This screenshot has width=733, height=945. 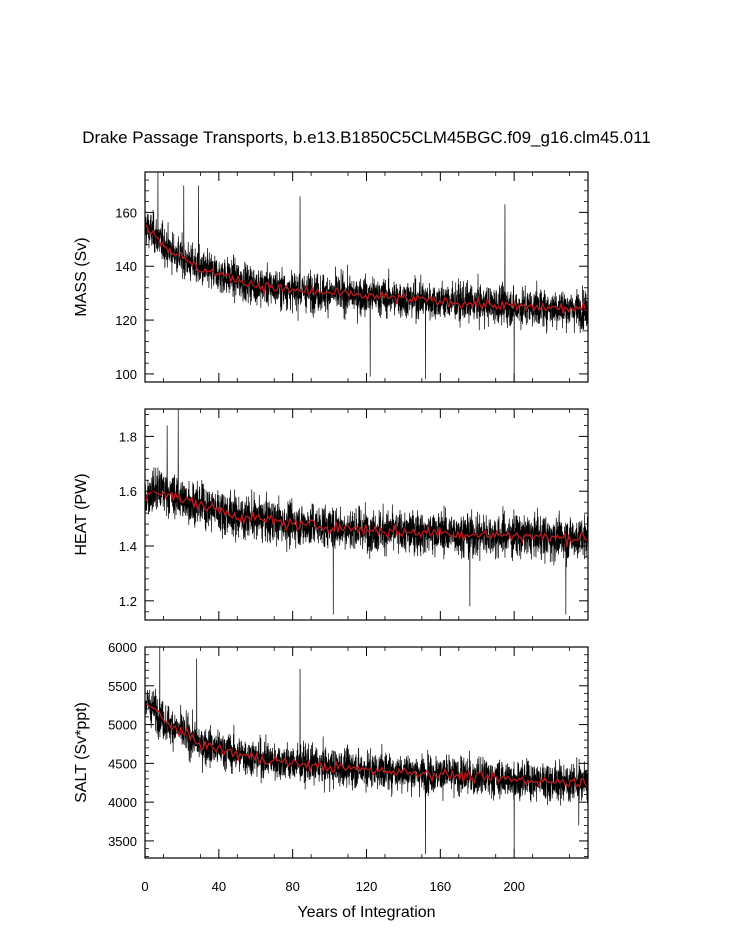 I want to click on xtick-label: 0, so click(x=144, y=886).